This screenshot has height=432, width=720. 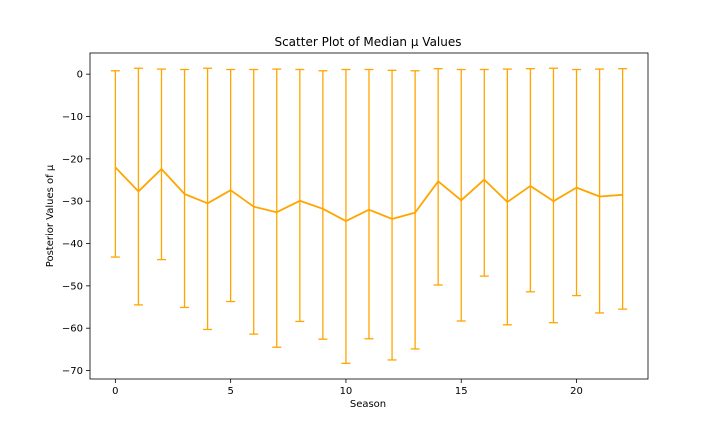 What do you see at coordinates (461, 391) in the screenshot?
I see `x-tick-label: 15` at bounding box center [461, 391].